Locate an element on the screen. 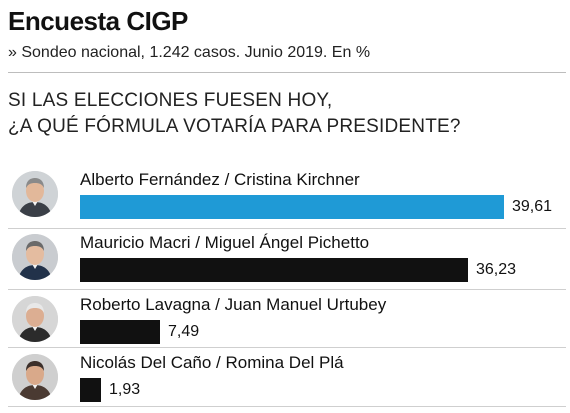 This screenshot has height=413, width=570. data-label: 7,49 is located at coordinates (184, 331).